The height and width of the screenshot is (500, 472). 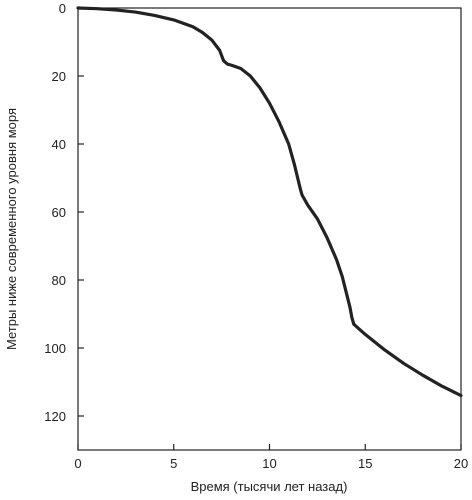 What do you see at coordinates (62, 8) in the screenshot?
I see `y-tick-label: 0` at bounding box center [62, 8].